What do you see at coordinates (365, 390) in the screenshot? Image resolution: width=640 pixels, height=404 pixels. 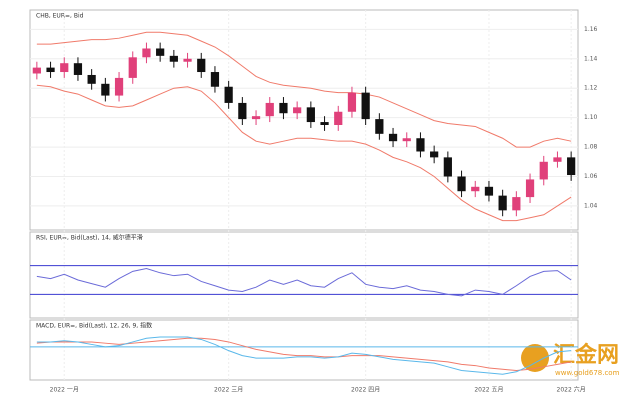 I see `x-tick-label: 2022 四月` at bounding box center [365, 390].